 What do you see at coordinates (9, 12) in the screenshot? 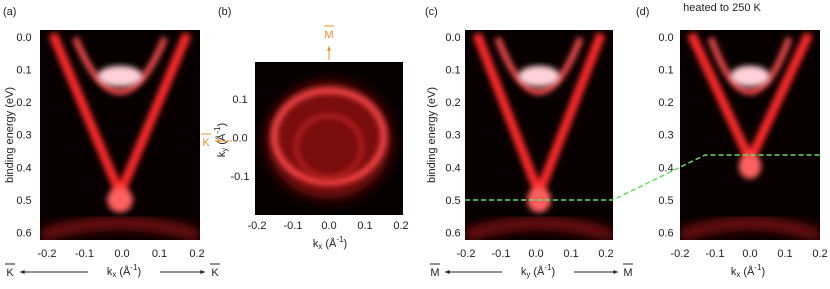
I see `panel-label: (a)` at bounding box center [9, 12].